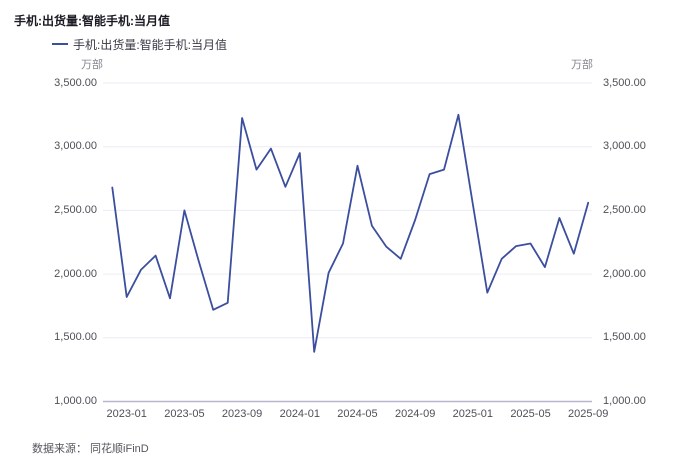 This screenshot has height=465, width=700. What do you see at coordinates (624, 82) in the screenshot?
I see `y-axis-label-right: 3,500.00` at bounding box center [624, 82].